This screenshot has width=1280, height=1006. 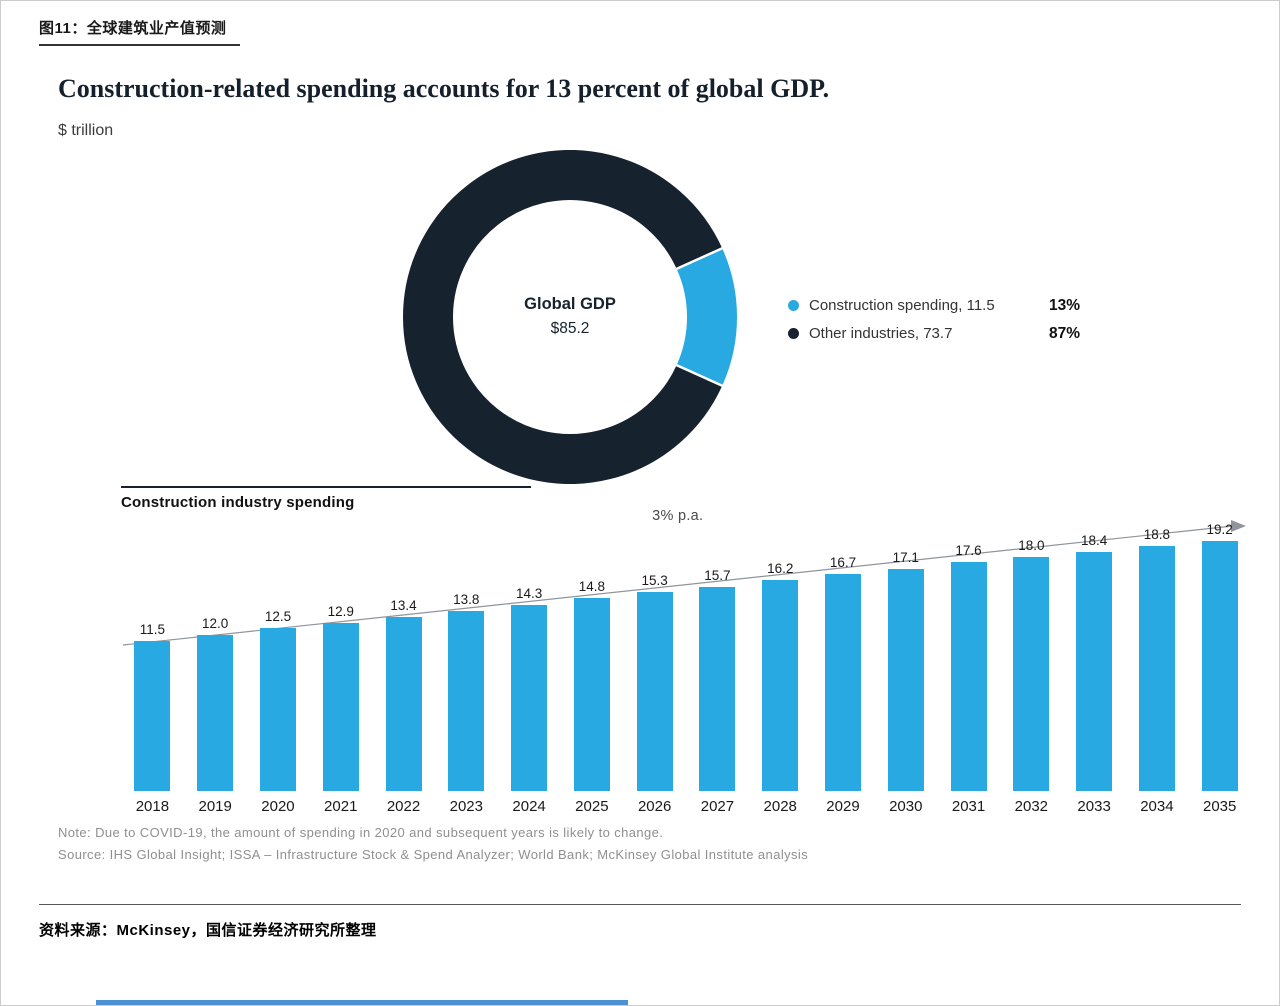 I want to click on bar-column: 12.9, so click(x=340, y=697).